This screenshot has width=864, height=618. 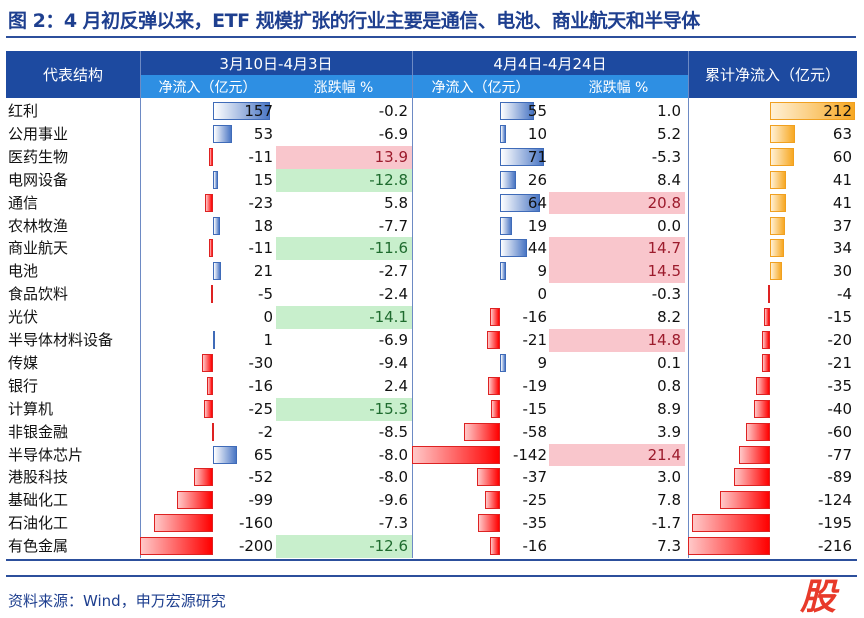 What do you see at coordinates (842, 271) in the screenshot?
I see `cumulative-value: 30` at bounding box center [842, 271].